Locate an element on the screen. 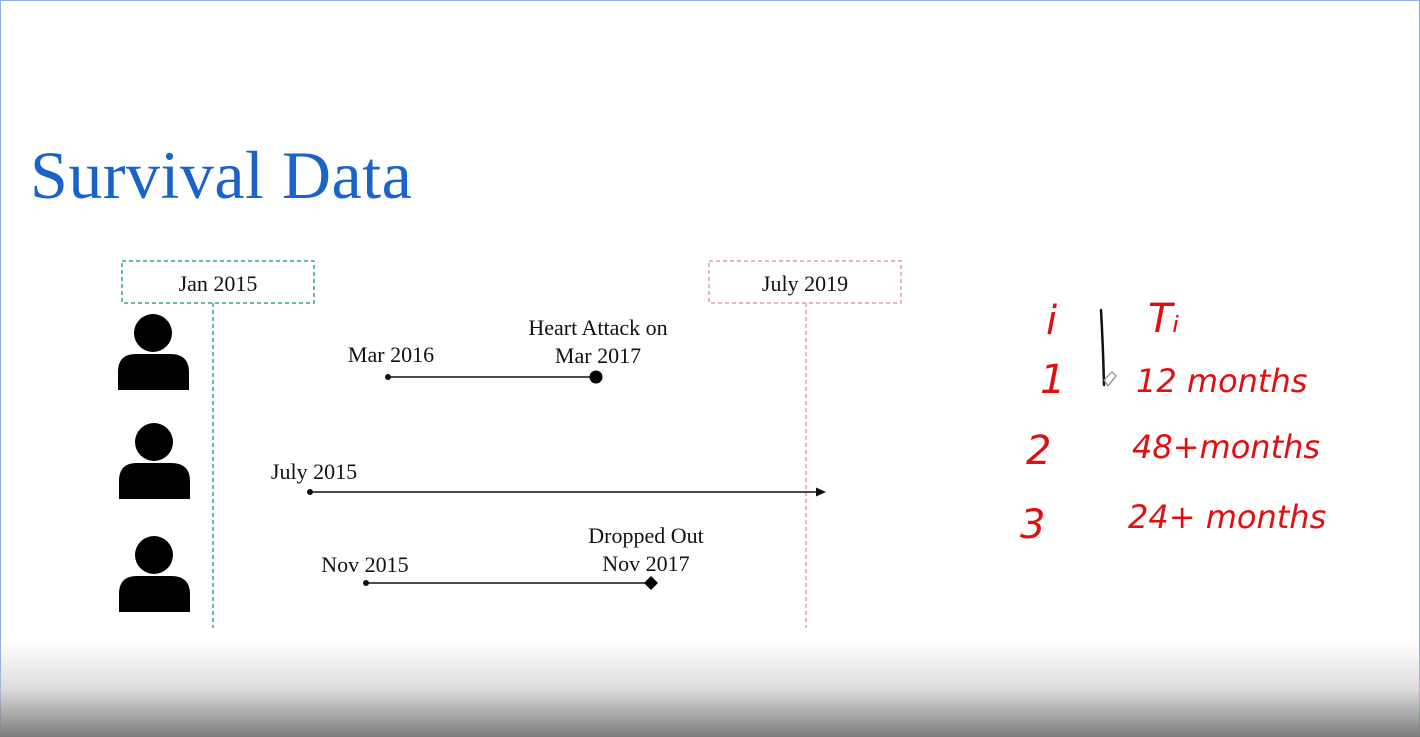 This screenshot has height=737, width=1420. patient-3-event-label-line2: Nov 2017 is located at coordinates (645, 563).